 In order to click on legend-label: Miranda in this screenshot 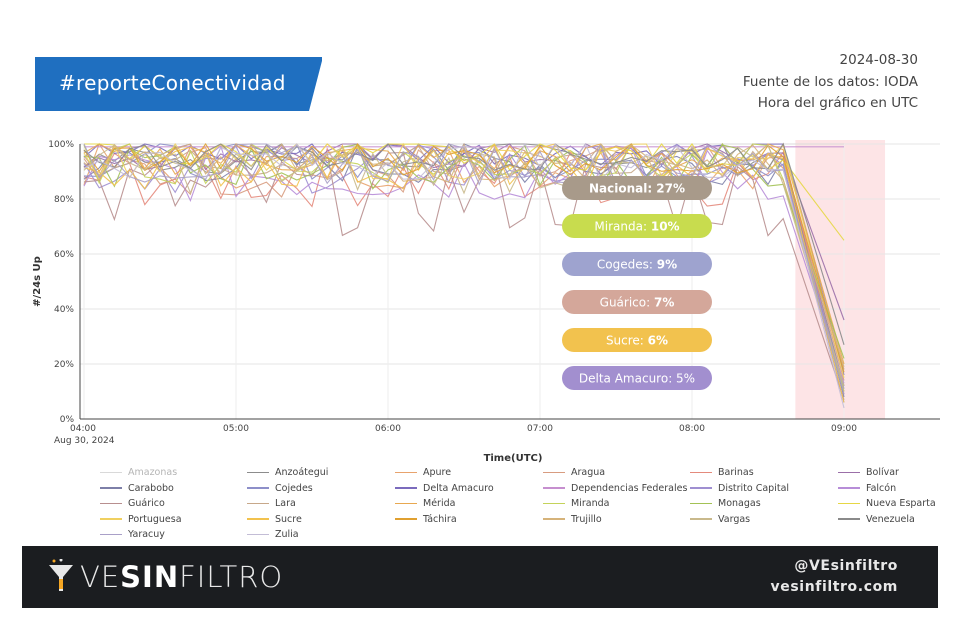, I will do `click(590, 503)`.